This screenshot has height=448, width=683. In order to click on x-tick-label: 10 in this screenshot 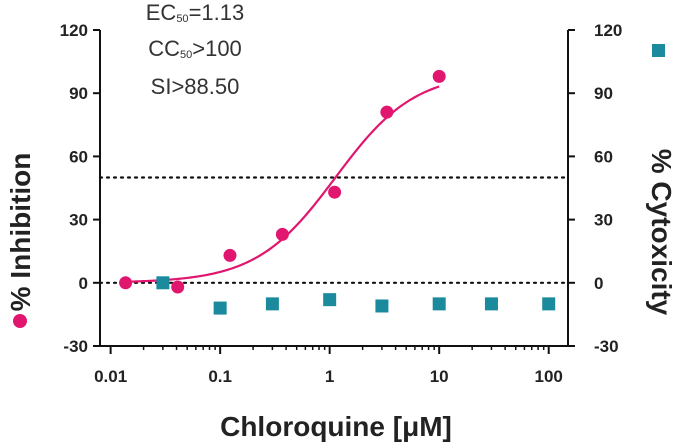, I will do `click(439, 376)`.